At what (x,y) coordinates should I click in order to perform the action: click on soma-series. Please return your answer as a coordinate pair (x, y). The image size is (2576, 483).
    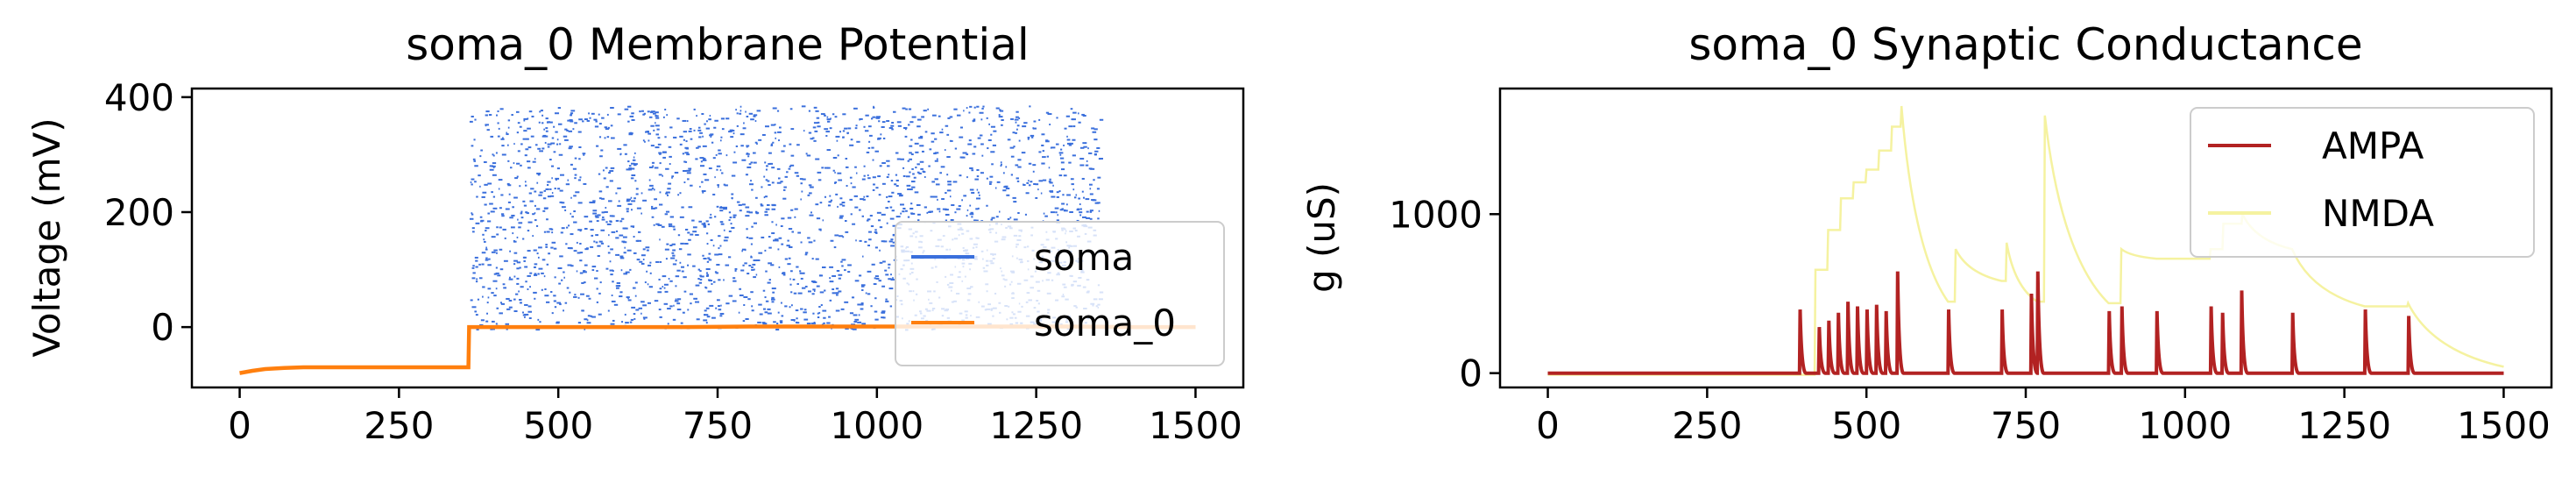
    Looking at the image, I should click on (786, 218).